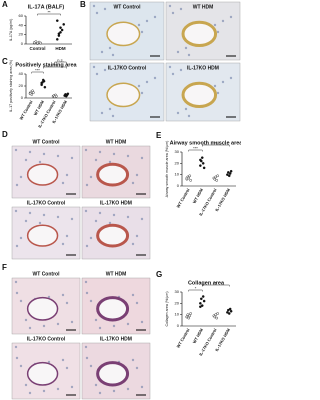 The height and width of the screenshot is (400, 320). Describe the element at coordinates (159, 135) in the screenshot. I see `panel-label: E` at that location.